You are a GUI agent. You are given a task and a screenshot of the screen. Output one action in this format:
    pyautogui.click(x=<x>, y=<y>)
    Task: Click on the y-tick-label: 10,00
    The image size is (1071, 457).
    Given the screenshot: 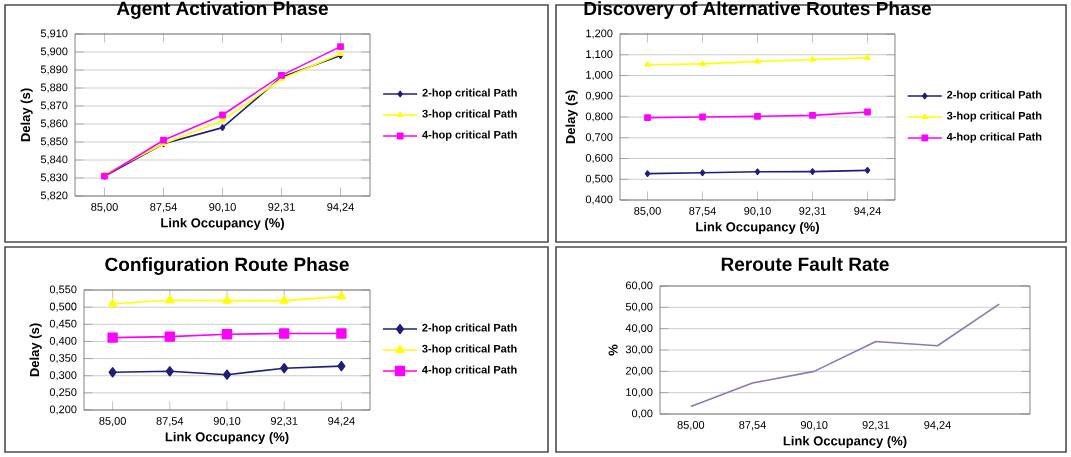 What is the action you would take?
    pyautogui.click(x=639, y=393)
    